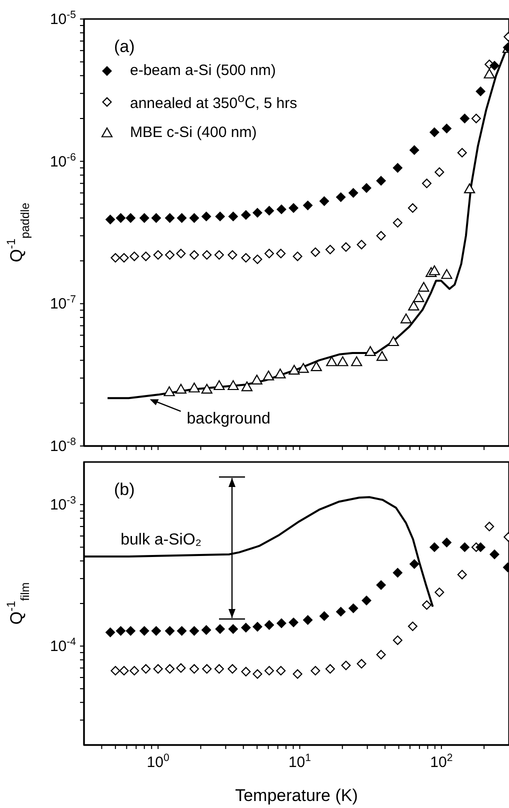 The height and width of the screenshot is (808, 509). What do you see at coordinates (296, 795) in the screenshot?
I see `x-axis-title: Temperature (K)` at bounding box center [296, 795].